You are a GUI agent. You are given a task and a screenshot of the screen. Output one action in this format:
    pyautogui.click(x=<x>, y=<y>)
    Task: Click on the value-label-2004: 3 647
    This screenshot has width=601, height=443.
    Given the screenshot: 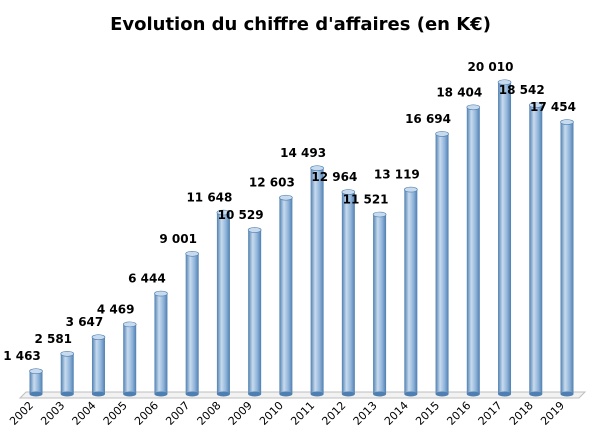 What is the action you would take?
    pyautogui.click(x=85, y=322)
    